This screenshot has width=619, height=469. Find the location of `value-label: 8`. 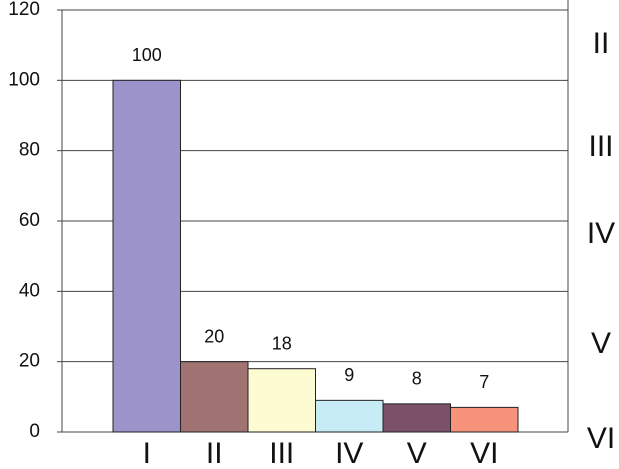

value-label: 8 is located at coordinates (417, 379).